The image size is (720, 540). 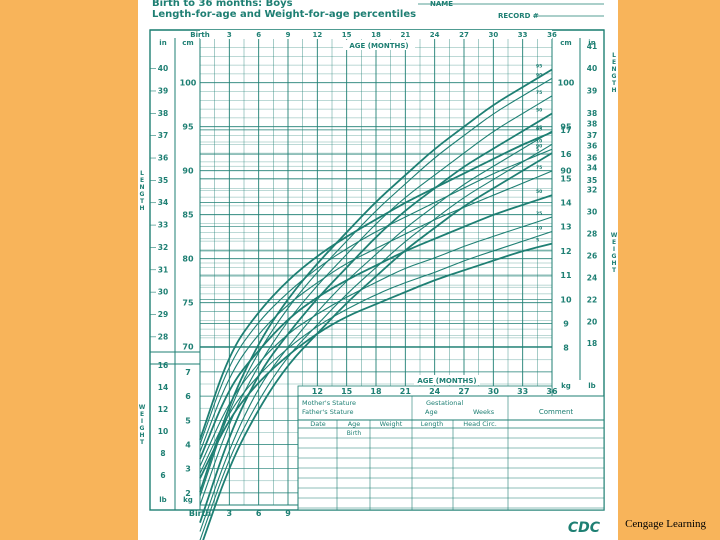 I want to click on weight-lb-tick: 16, so click(x=163, y=365).